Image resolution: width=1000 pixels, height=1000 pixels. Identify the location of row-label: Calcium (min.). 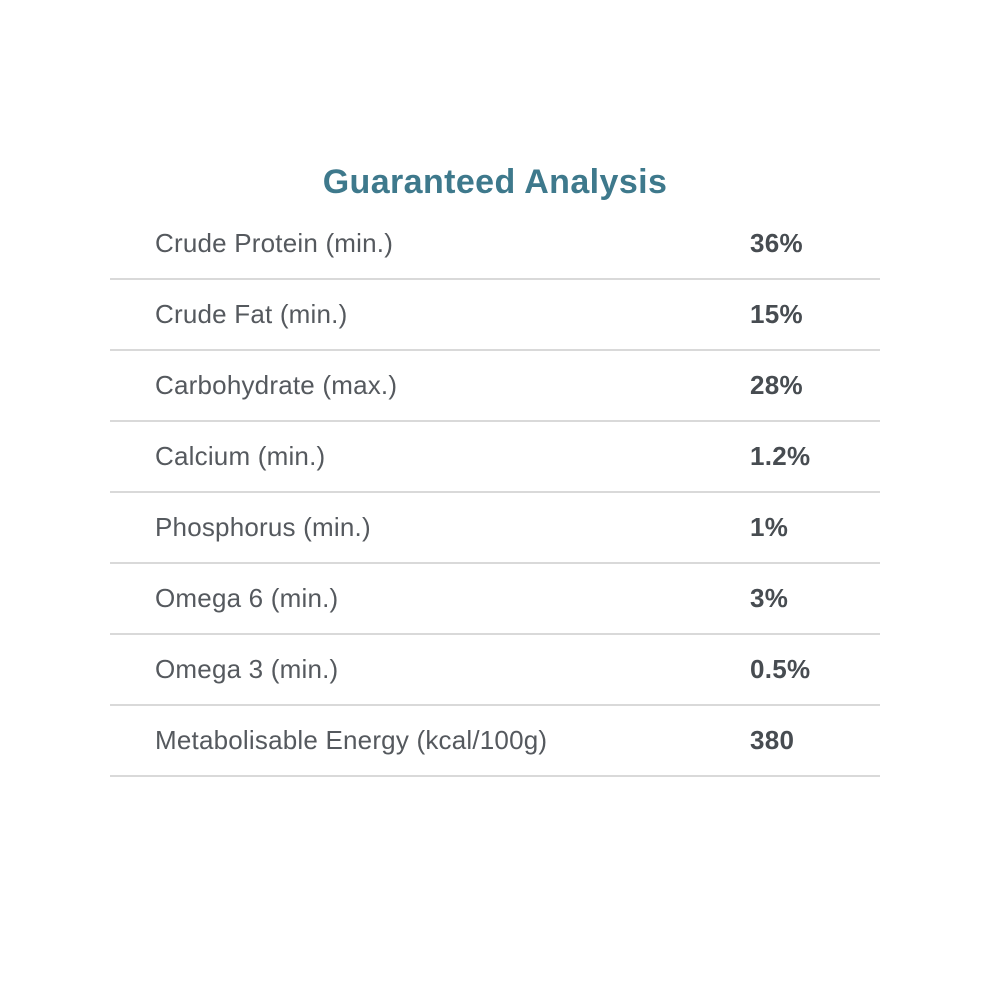
(240, 456).